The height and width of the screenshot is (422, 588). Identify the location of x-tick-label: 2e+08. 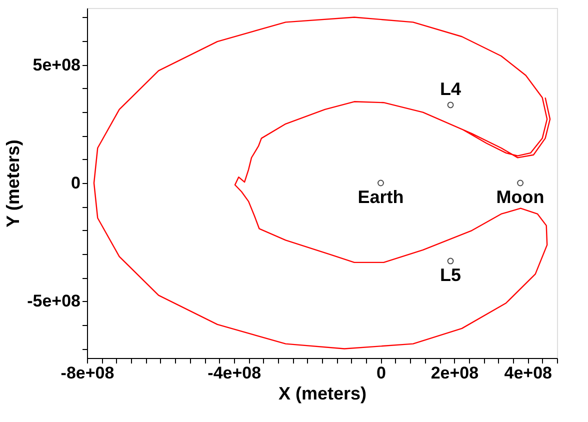
(454, 373).